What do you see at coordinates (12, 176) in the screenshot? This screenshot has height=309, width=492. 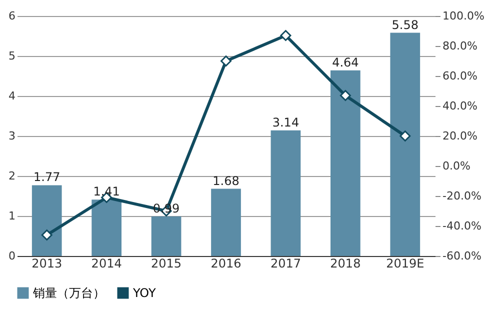 I see `y-tick-label: 2` at bounding box center [12, 176].